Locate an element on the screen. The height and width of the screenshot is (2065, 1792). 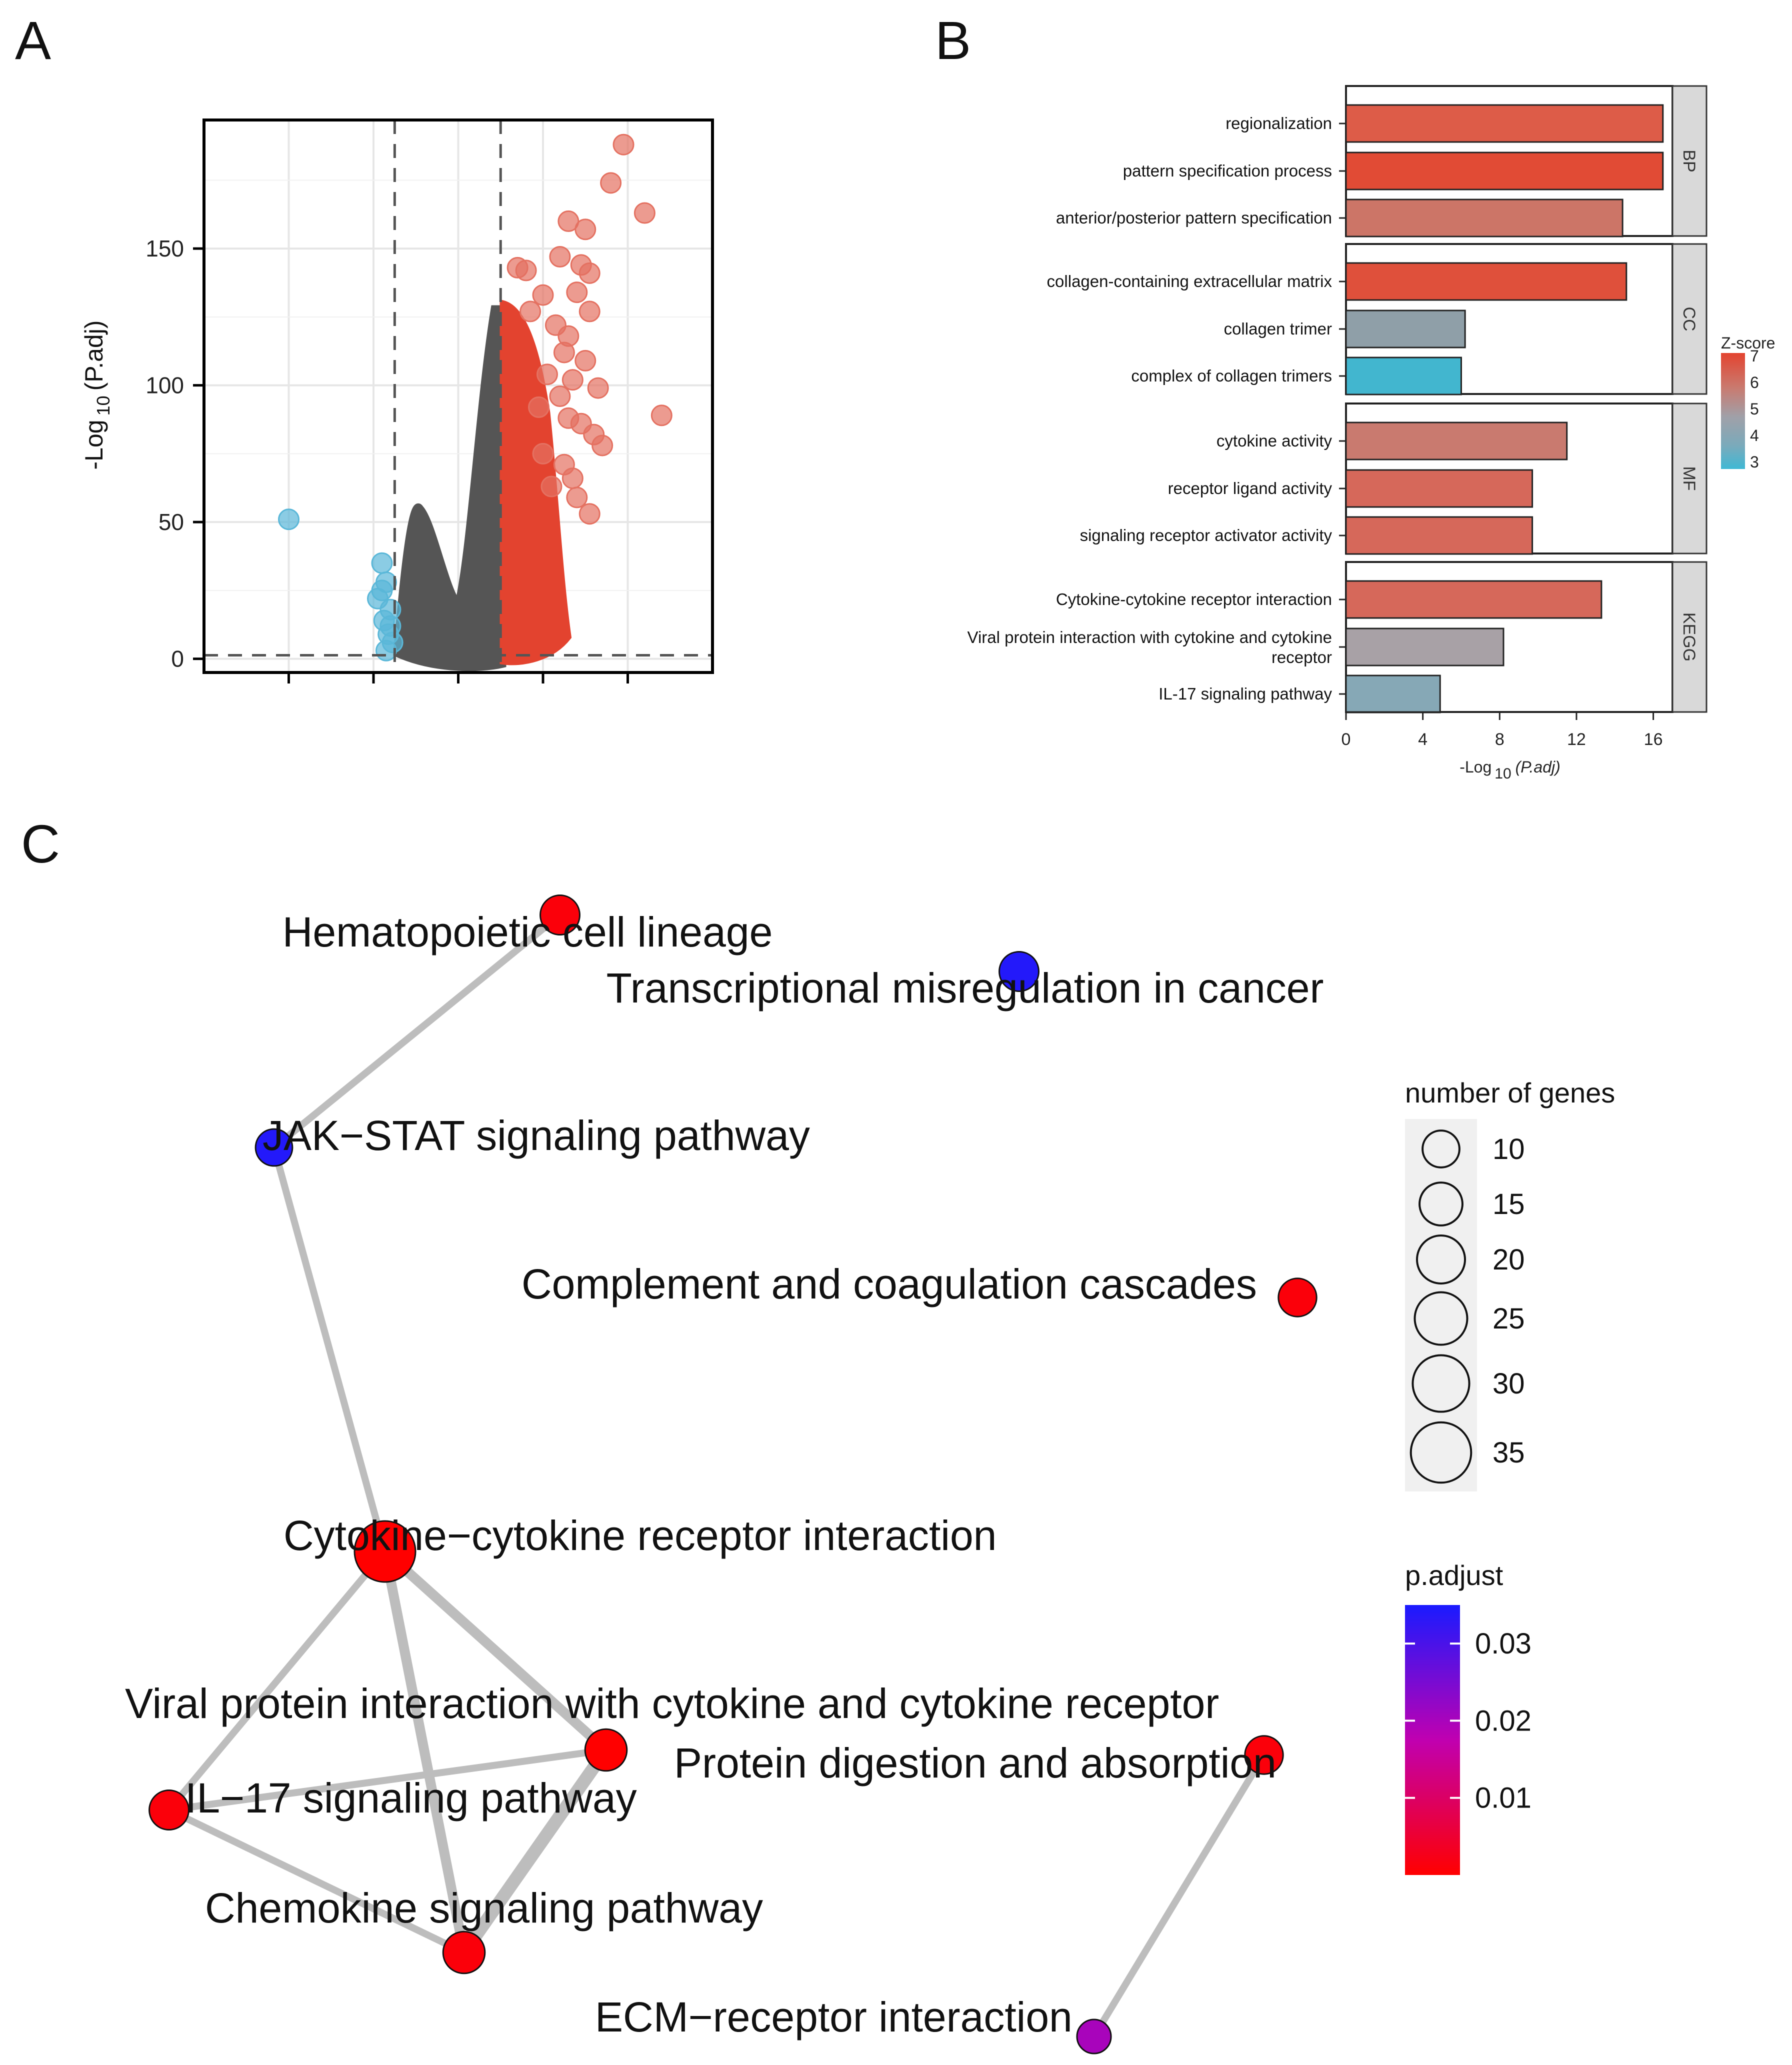
network-node-complement is located at coordinates (1298, 1298).